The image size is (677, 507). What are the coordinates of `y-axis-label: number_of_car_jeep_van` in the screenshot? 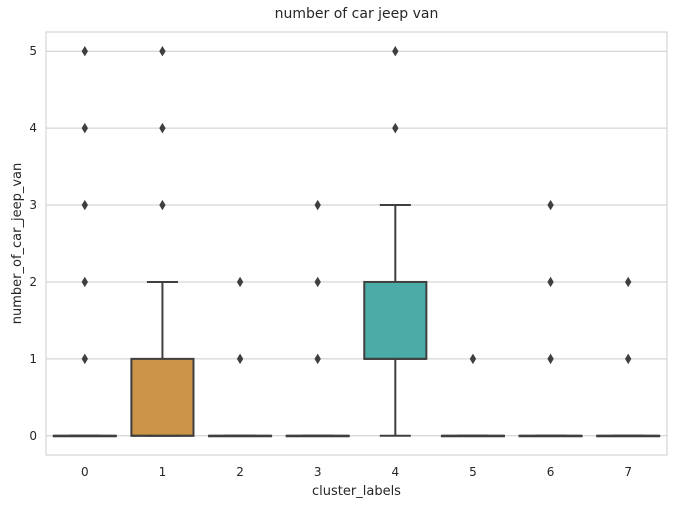 It's located at (17, 243).